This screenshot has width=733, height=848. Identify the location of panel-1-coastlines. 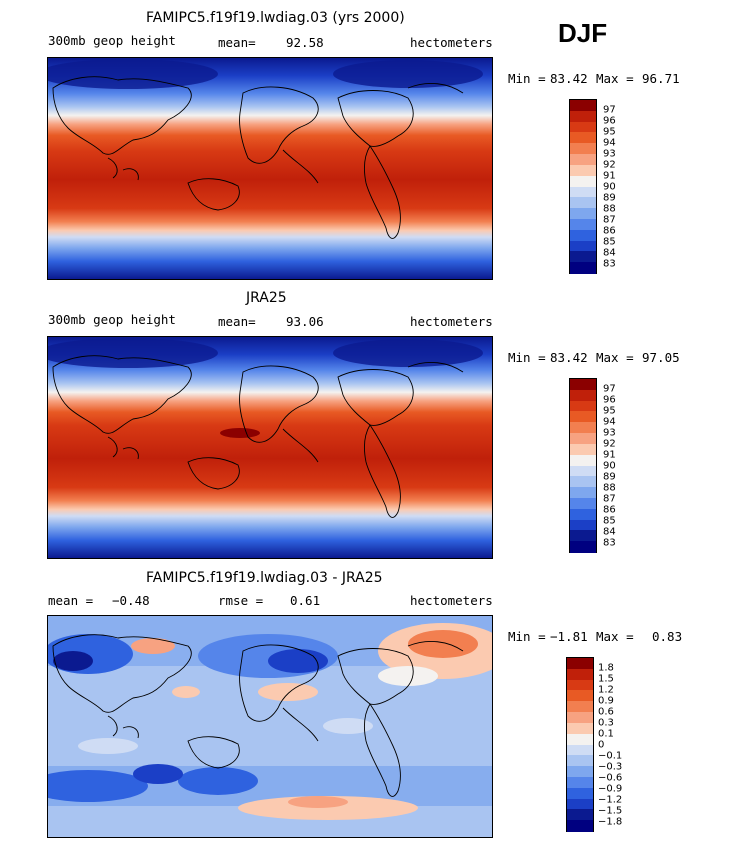
(258, 157).